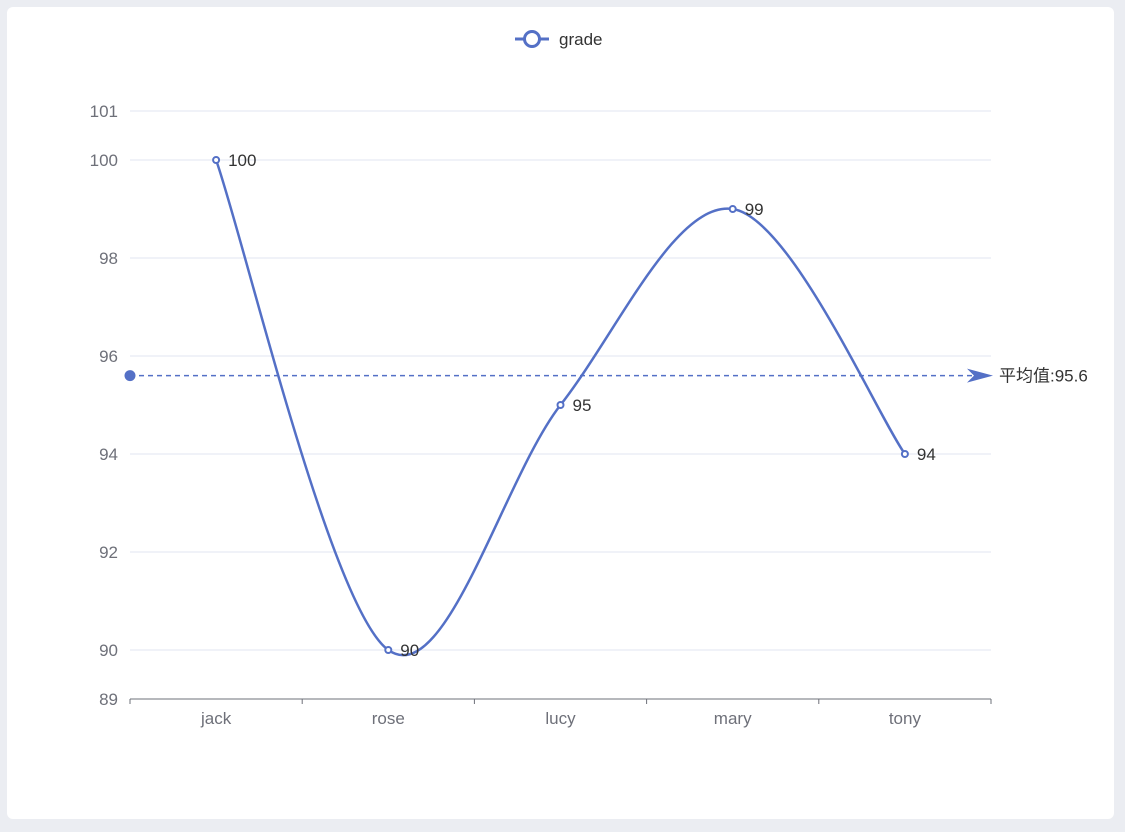  I want to click on data-point-lucy, so click(560, 405).